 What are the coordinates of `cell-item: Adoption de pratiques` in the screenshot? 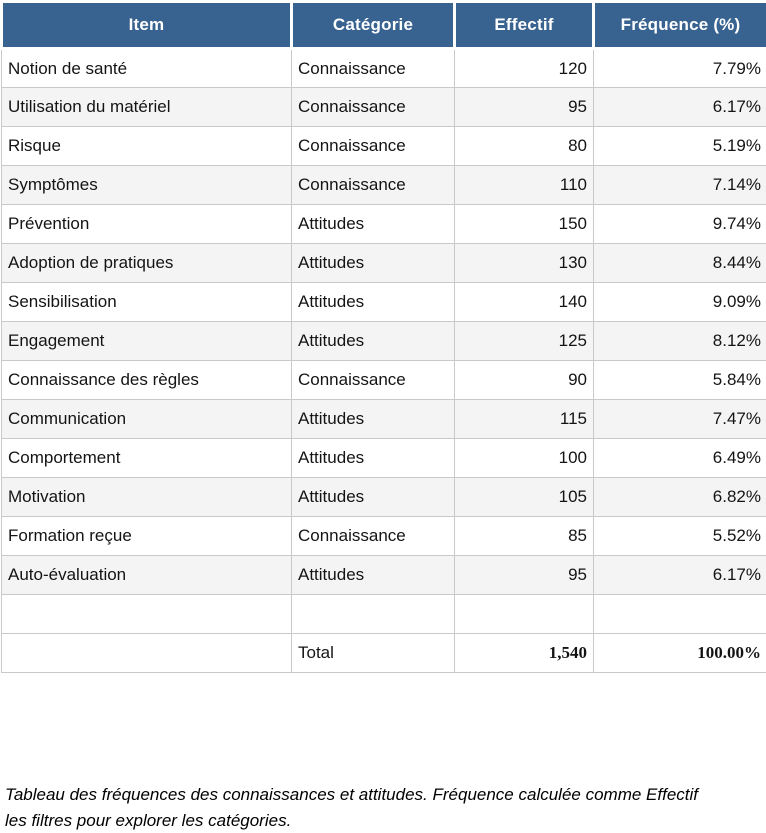 It's located at (146, 263).